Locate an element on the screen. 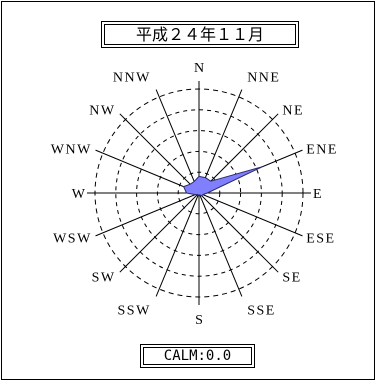 The width and height of the screenshot is (378, 383). direction-label-n: N is located at coordinates (199, 68).